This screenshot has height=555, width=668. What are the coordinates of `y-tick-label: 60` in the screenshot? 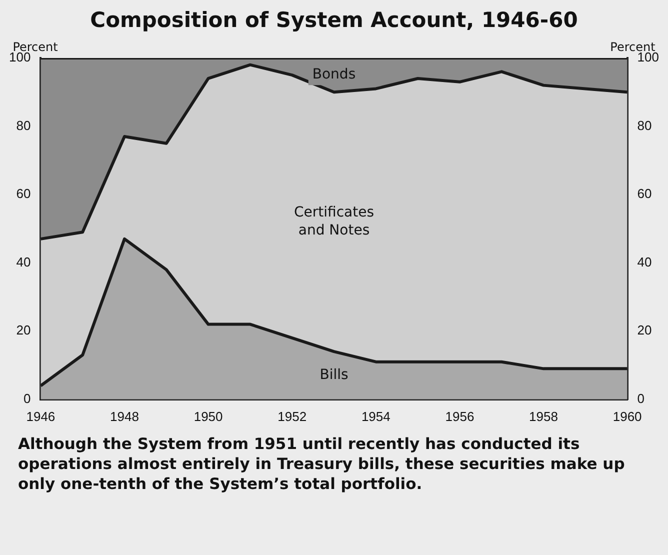 It's located at (23, 194).